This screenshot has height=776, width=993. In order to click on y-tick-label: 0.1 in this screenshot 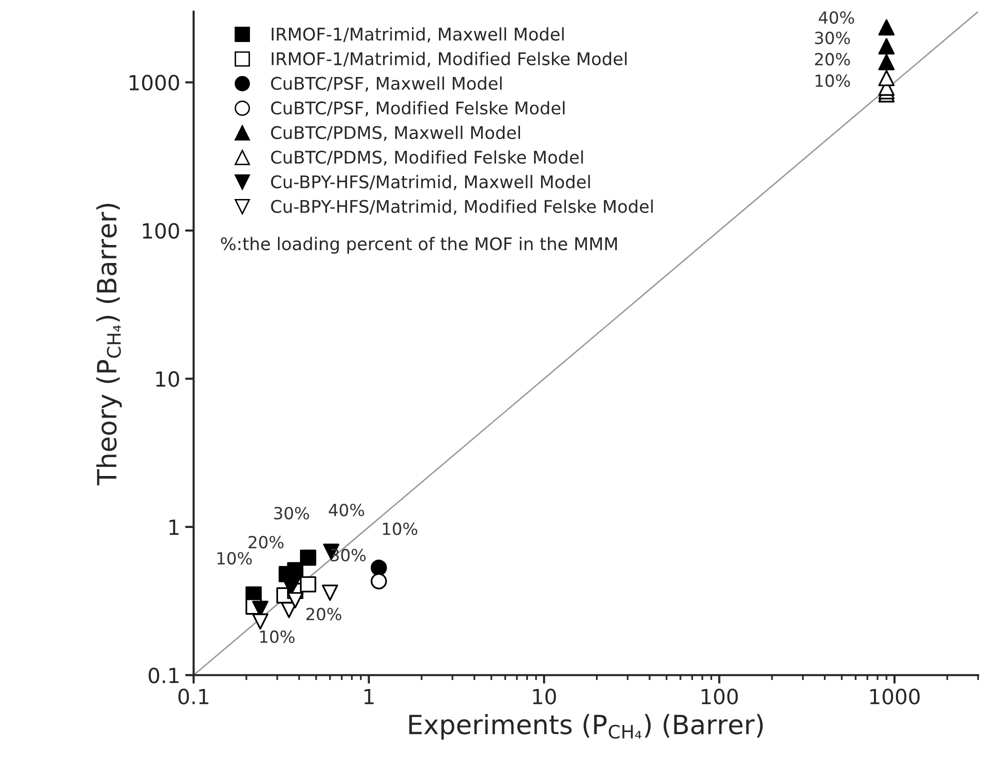, I will do `click(163, 676)`.